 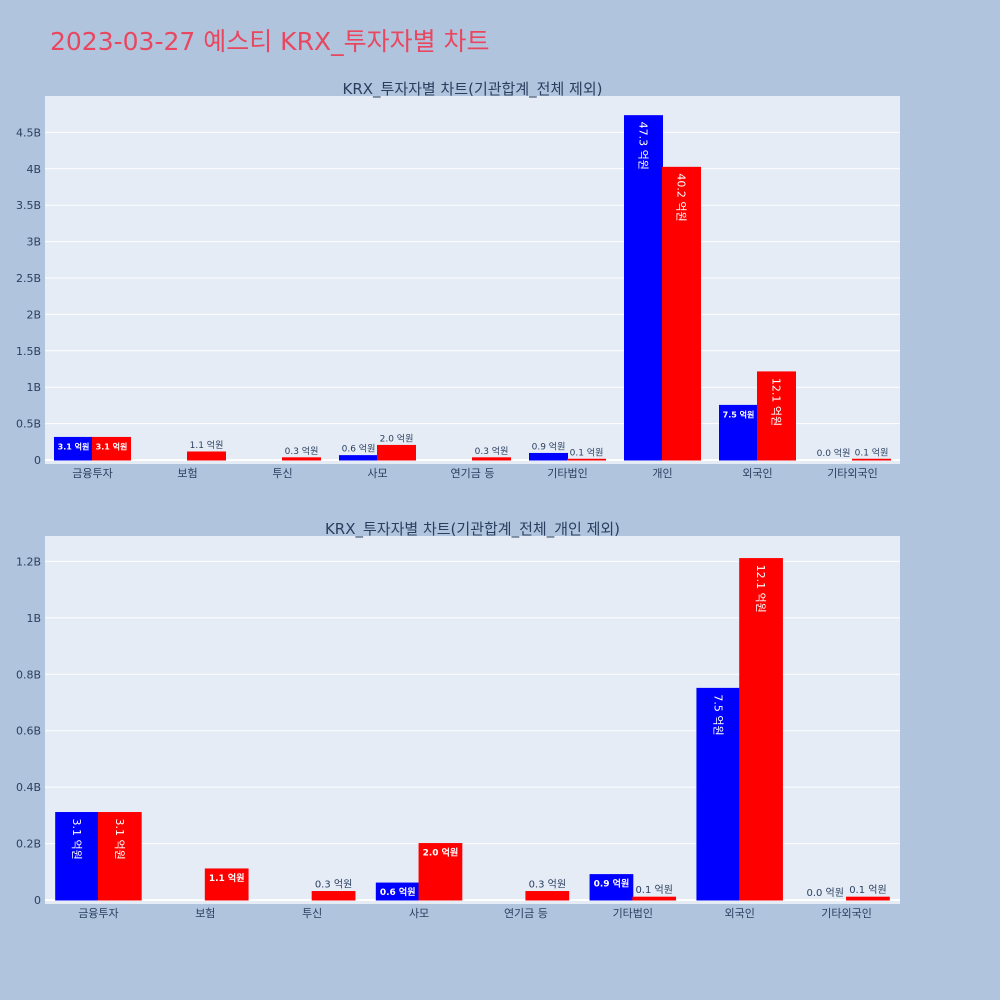 What do you see at coordinates (472, 529) in the screenshot?
I see `chart-title-2: KRX_투자자별 차트(기관합계_전체_개인 제외)` at bounding box center [472, 529].